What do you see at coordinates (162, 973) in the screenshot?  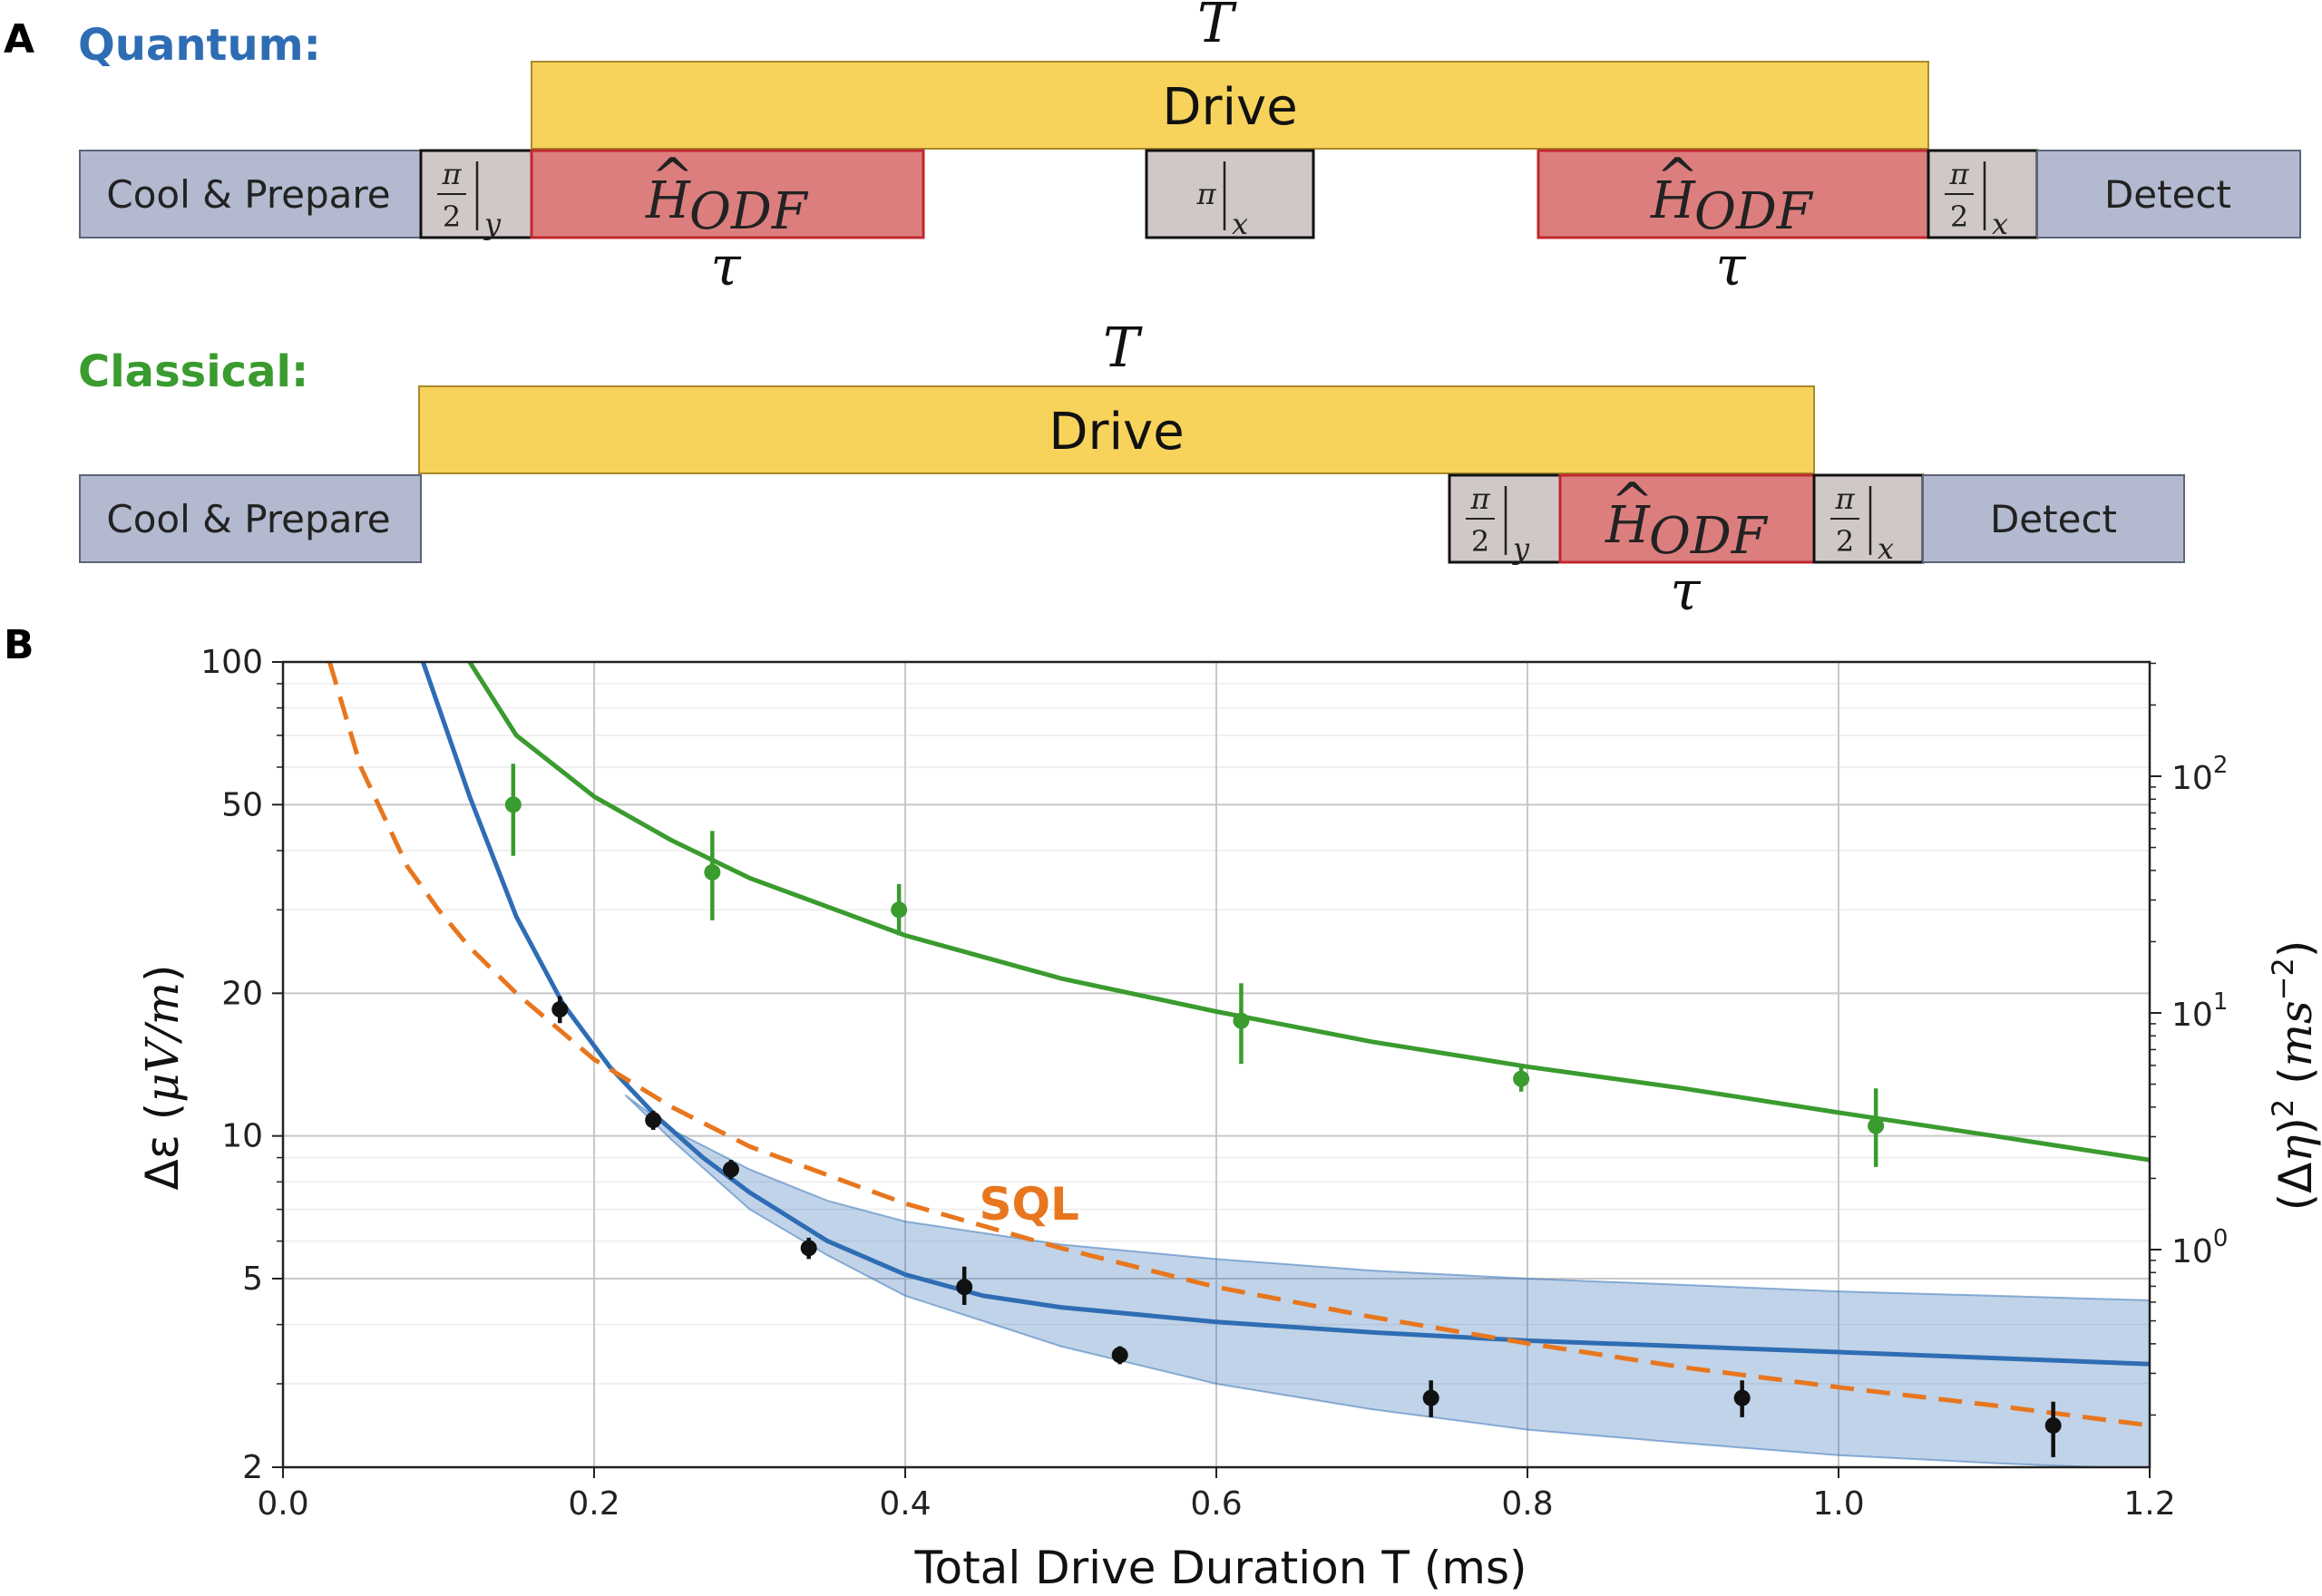 I see `y-left-title-close: )` at bounding box center [162, 973].